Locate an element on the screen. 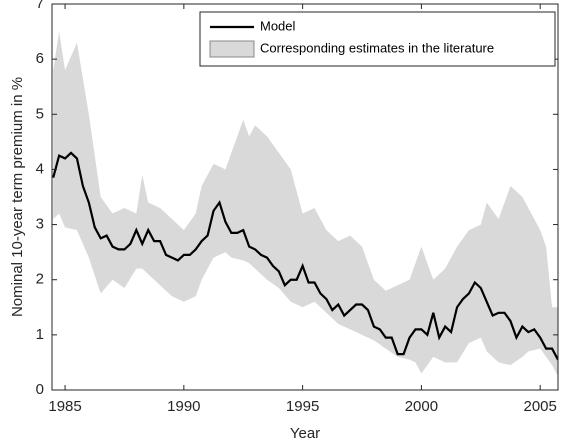 The image size is (561, 446). y-tick-label: 6 is located at coordinates (40, 58).